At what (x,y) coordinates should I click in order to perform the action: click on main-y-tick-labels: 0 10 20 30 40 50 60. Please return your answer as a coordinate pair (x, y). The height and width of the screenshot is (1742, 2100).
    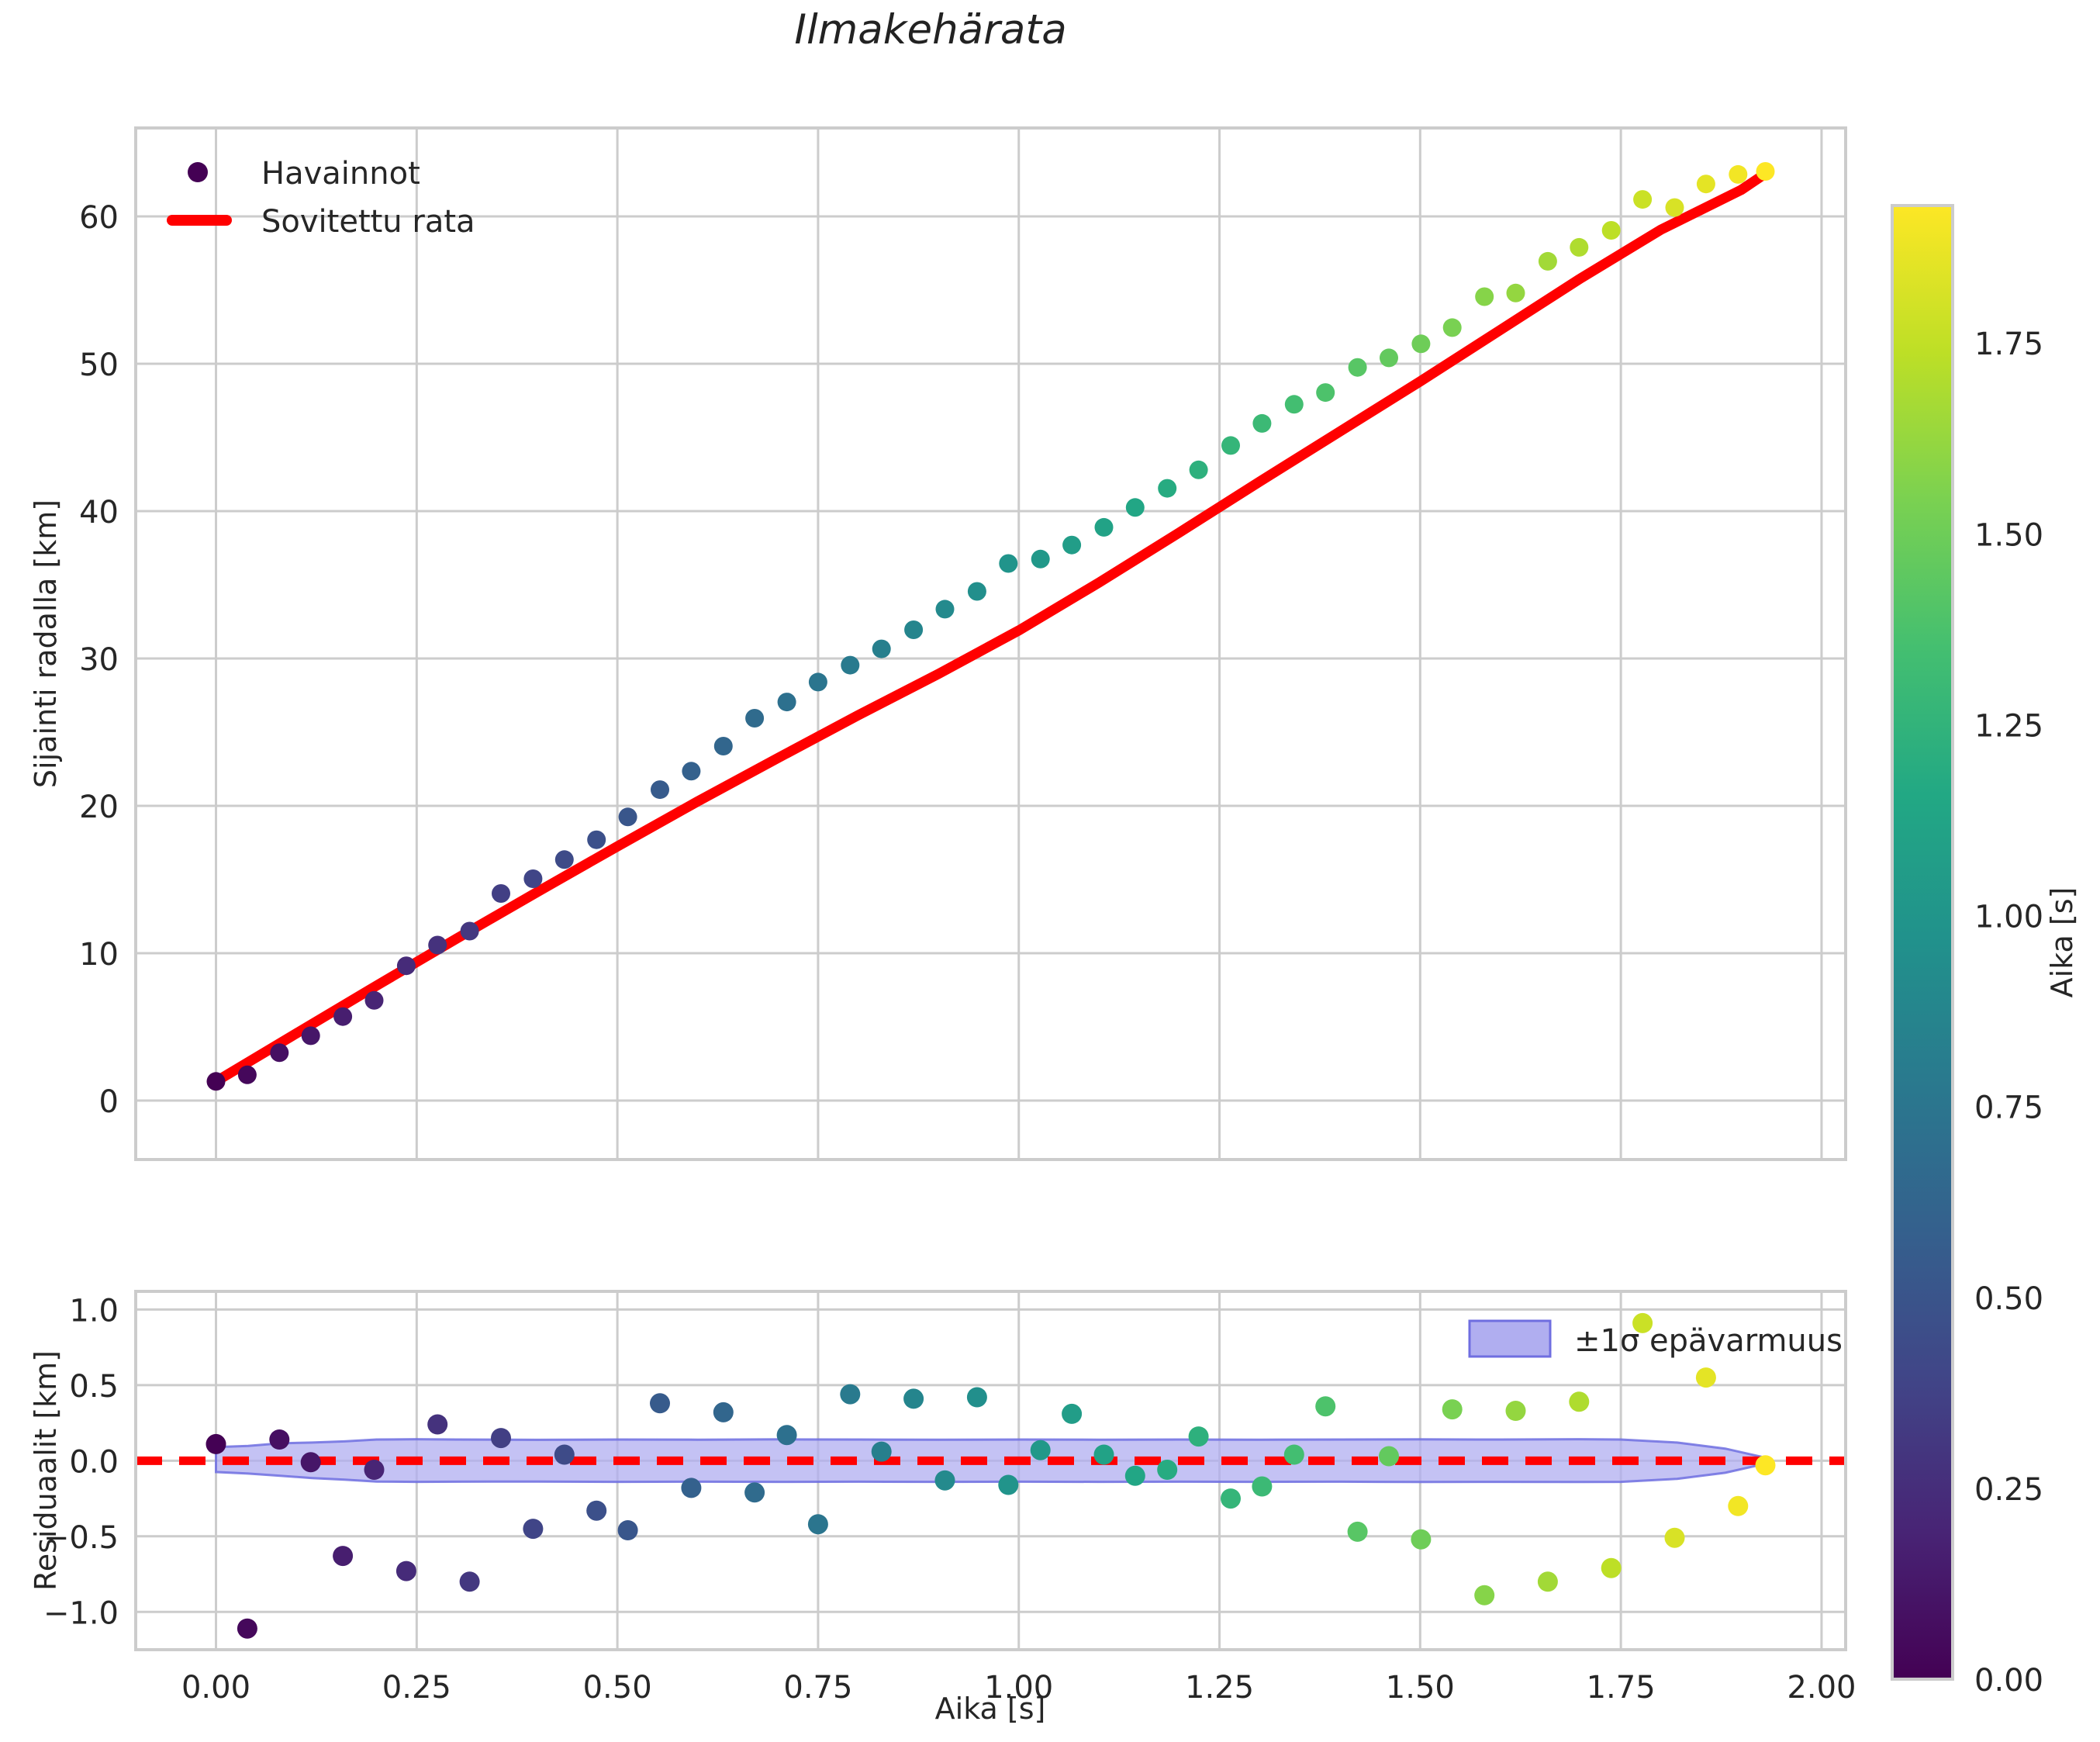
    Looking at the image, I should click on (99, 660).